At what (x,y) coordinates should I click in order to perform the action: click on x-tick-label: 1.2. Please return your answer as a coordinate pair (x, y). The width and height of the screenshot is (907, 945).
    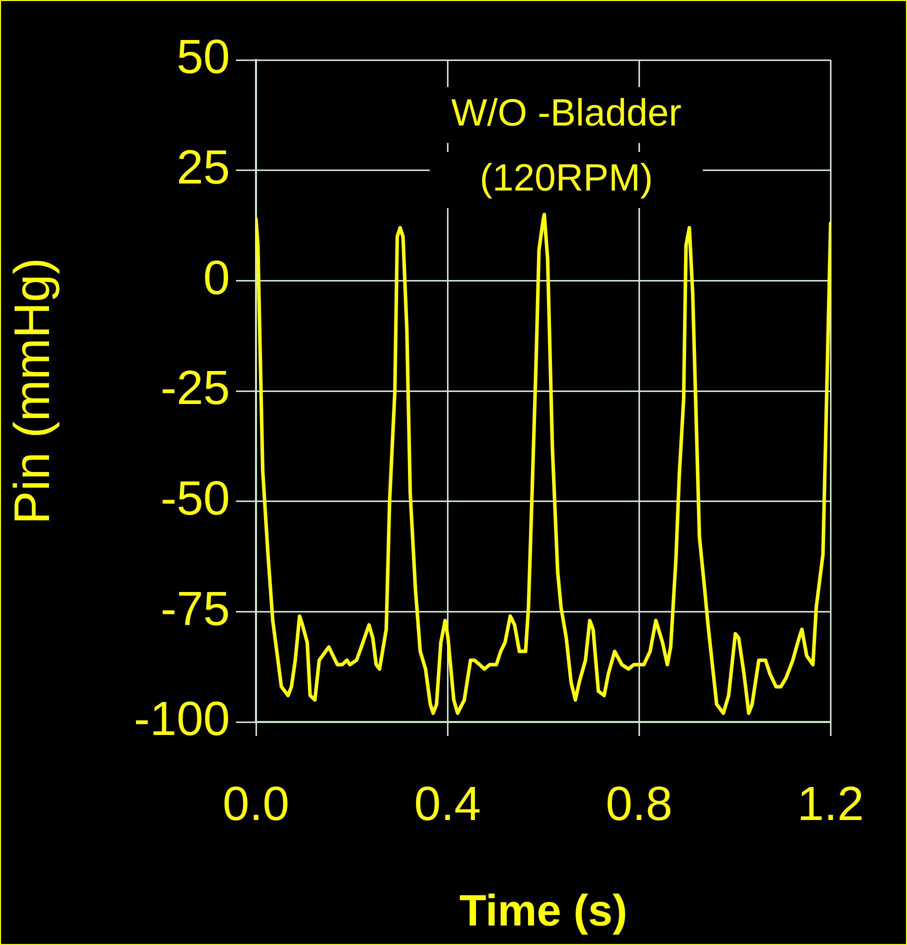
    Looking at the image, I should click on (830, 805).